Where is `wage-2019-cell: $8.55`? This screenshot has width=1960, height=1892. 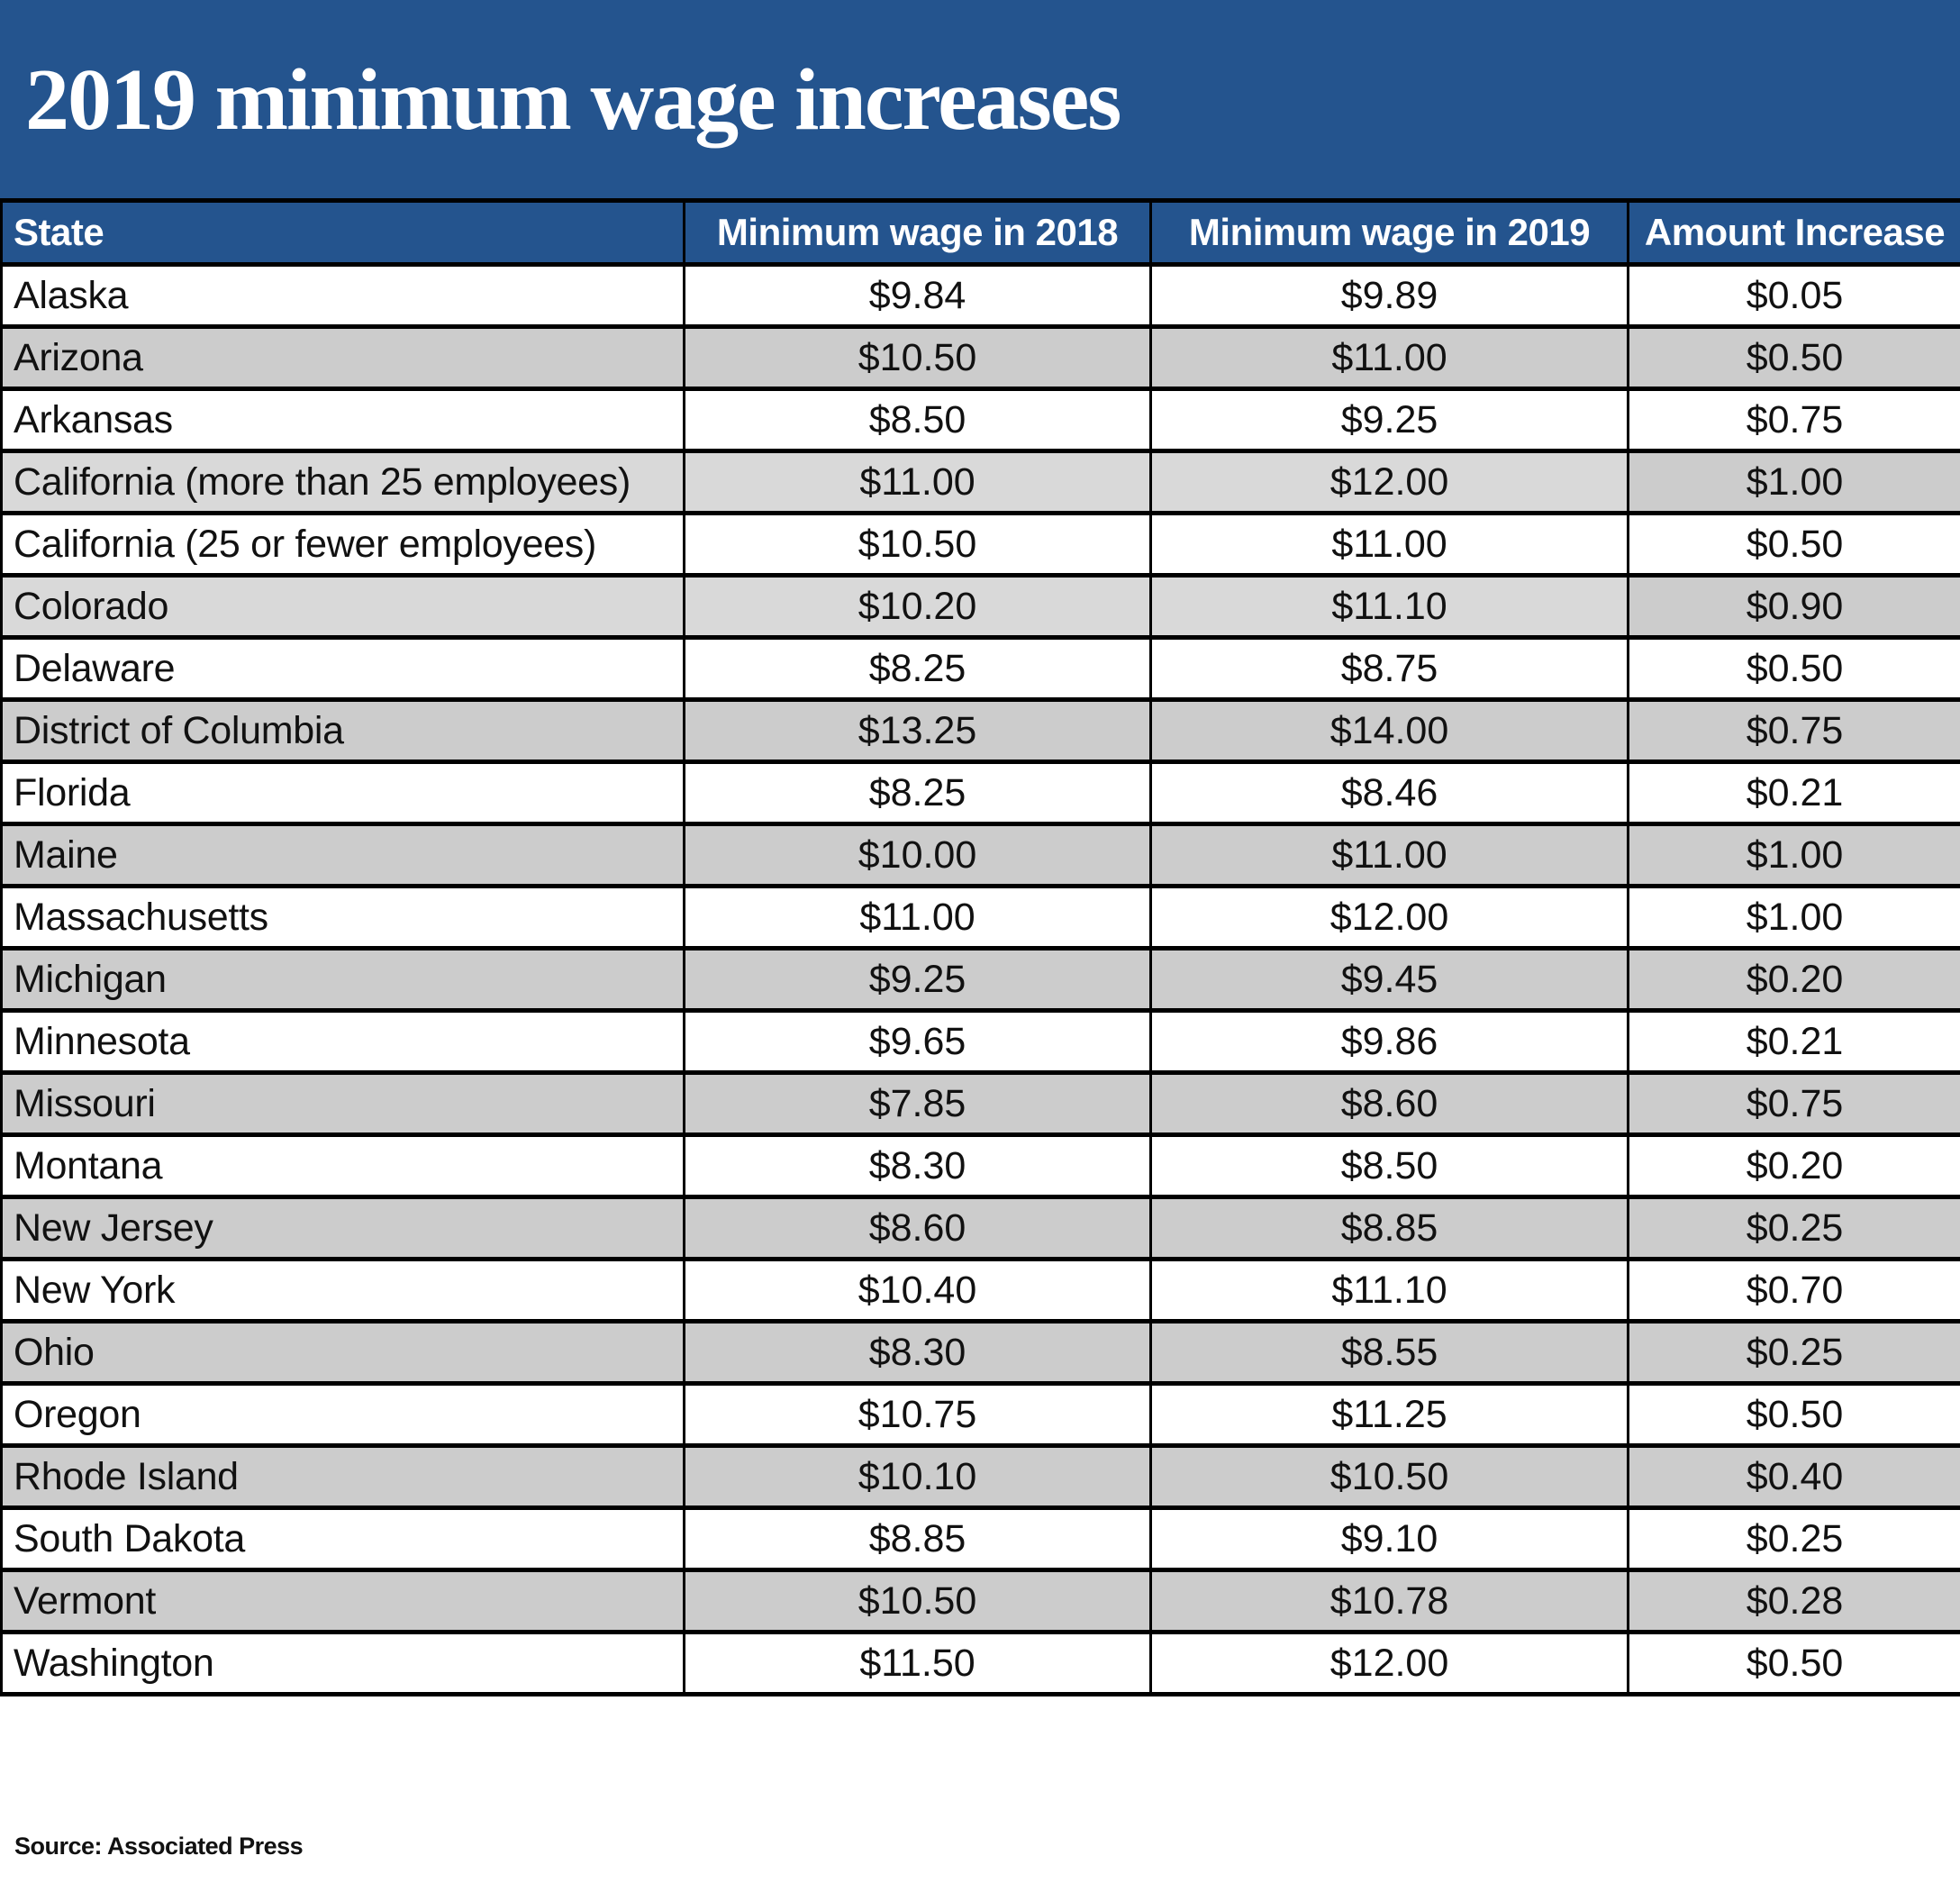 wage-2019-cell: $8.55 is located at coordinates (1389, 1352).